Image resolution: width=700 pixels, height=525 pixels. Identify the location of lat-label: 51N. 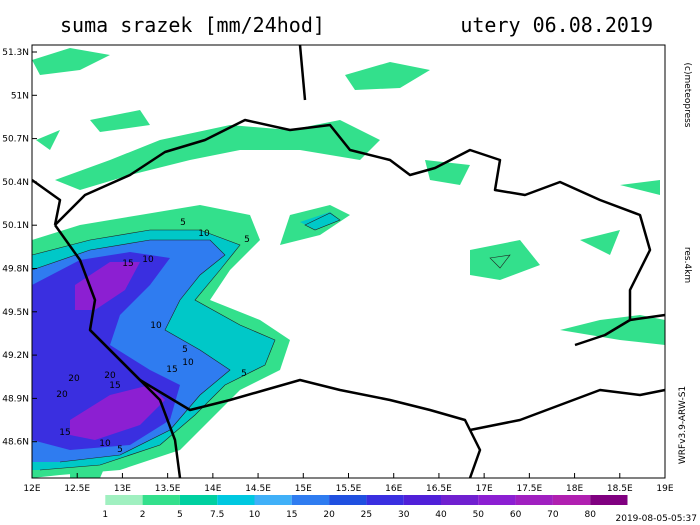
(20, 96).